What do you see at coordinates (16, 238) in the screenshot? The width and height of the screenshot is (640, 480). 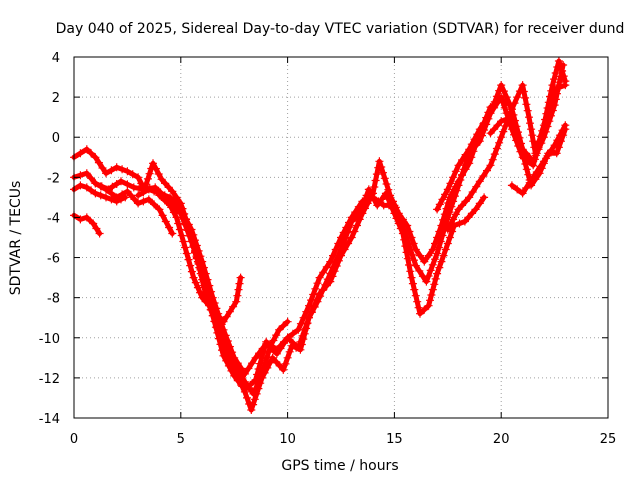 I see `y-axis-label: SDTVAR / TECUs` at bounding box center [16, 238].